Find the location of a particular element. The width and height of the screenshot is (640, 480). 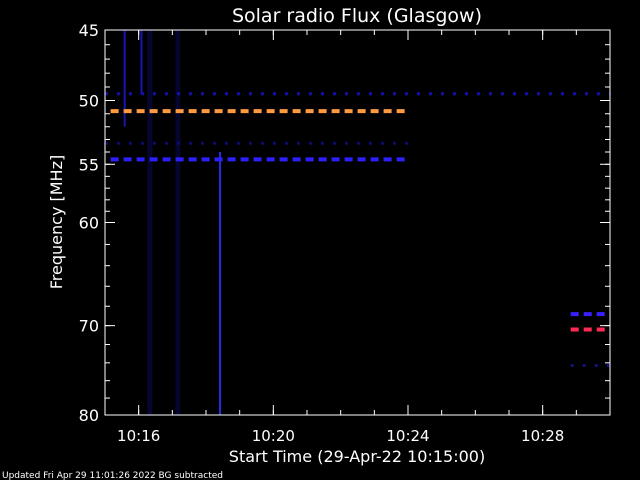

y-tick-label: 55 is located at coordinates (89, 164).